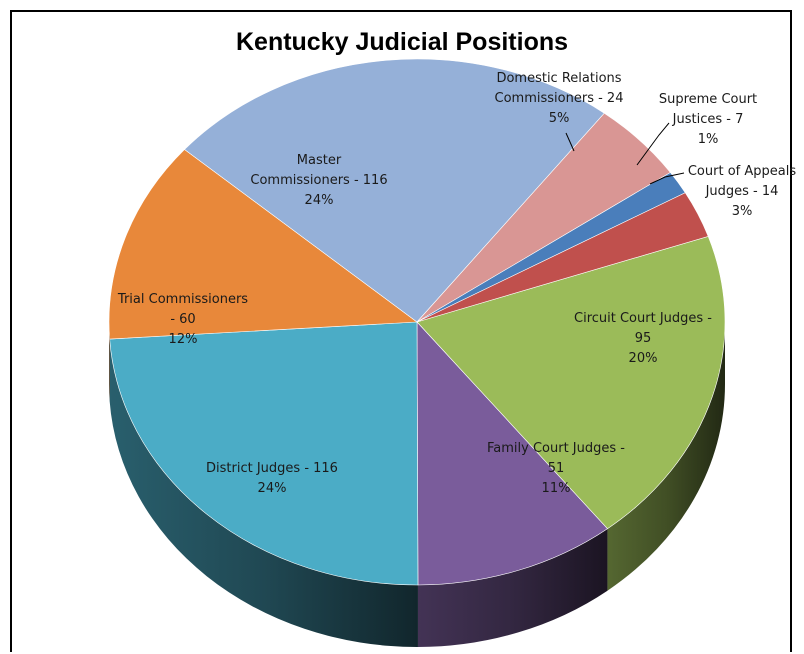 The image size is (804, 654). I want to click on data-label-supreme-court-justices: Supreme Court Justices - 7 1%, so click(708, 119).